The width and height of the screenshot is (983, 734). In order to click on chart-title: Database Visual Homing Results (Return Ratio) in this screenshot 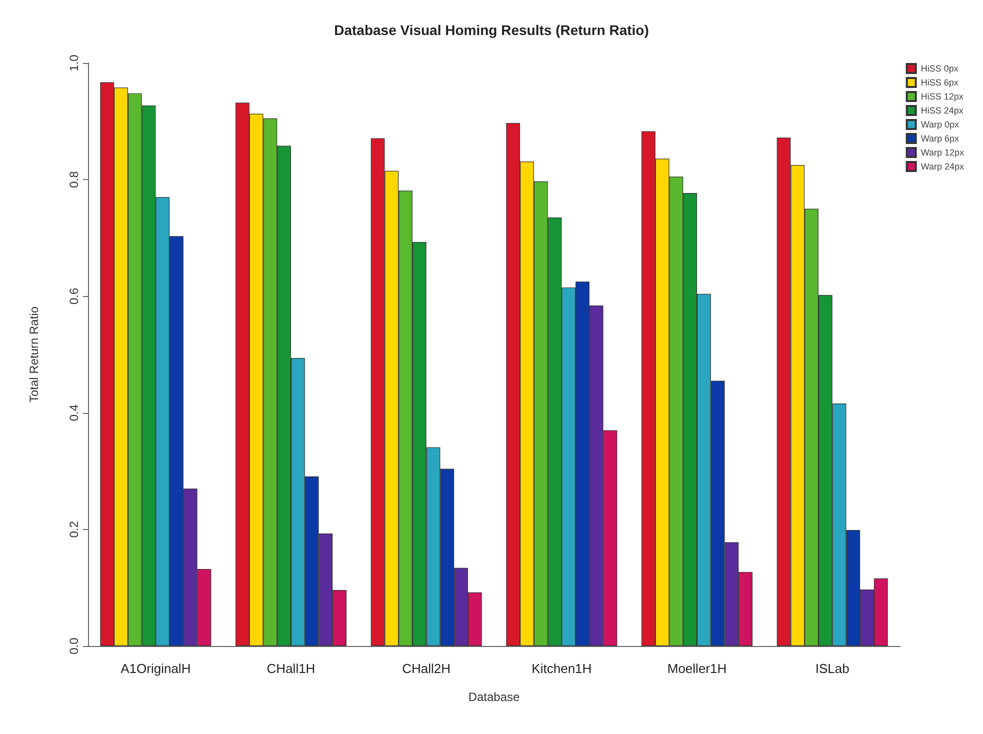, I will do `click(491, 30)`.